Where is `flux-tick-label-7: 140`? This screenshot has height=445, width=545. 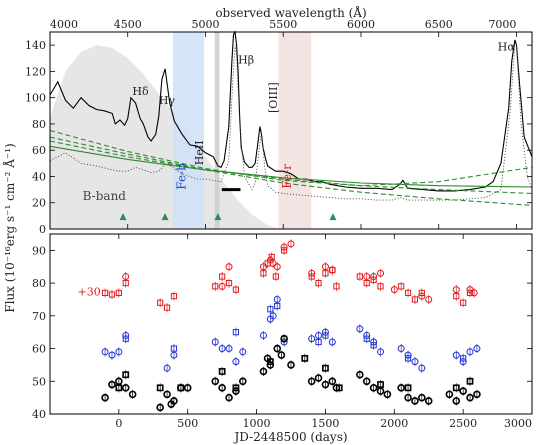 flux-tick-label-7: 140 is located at coordinates (35, 45).